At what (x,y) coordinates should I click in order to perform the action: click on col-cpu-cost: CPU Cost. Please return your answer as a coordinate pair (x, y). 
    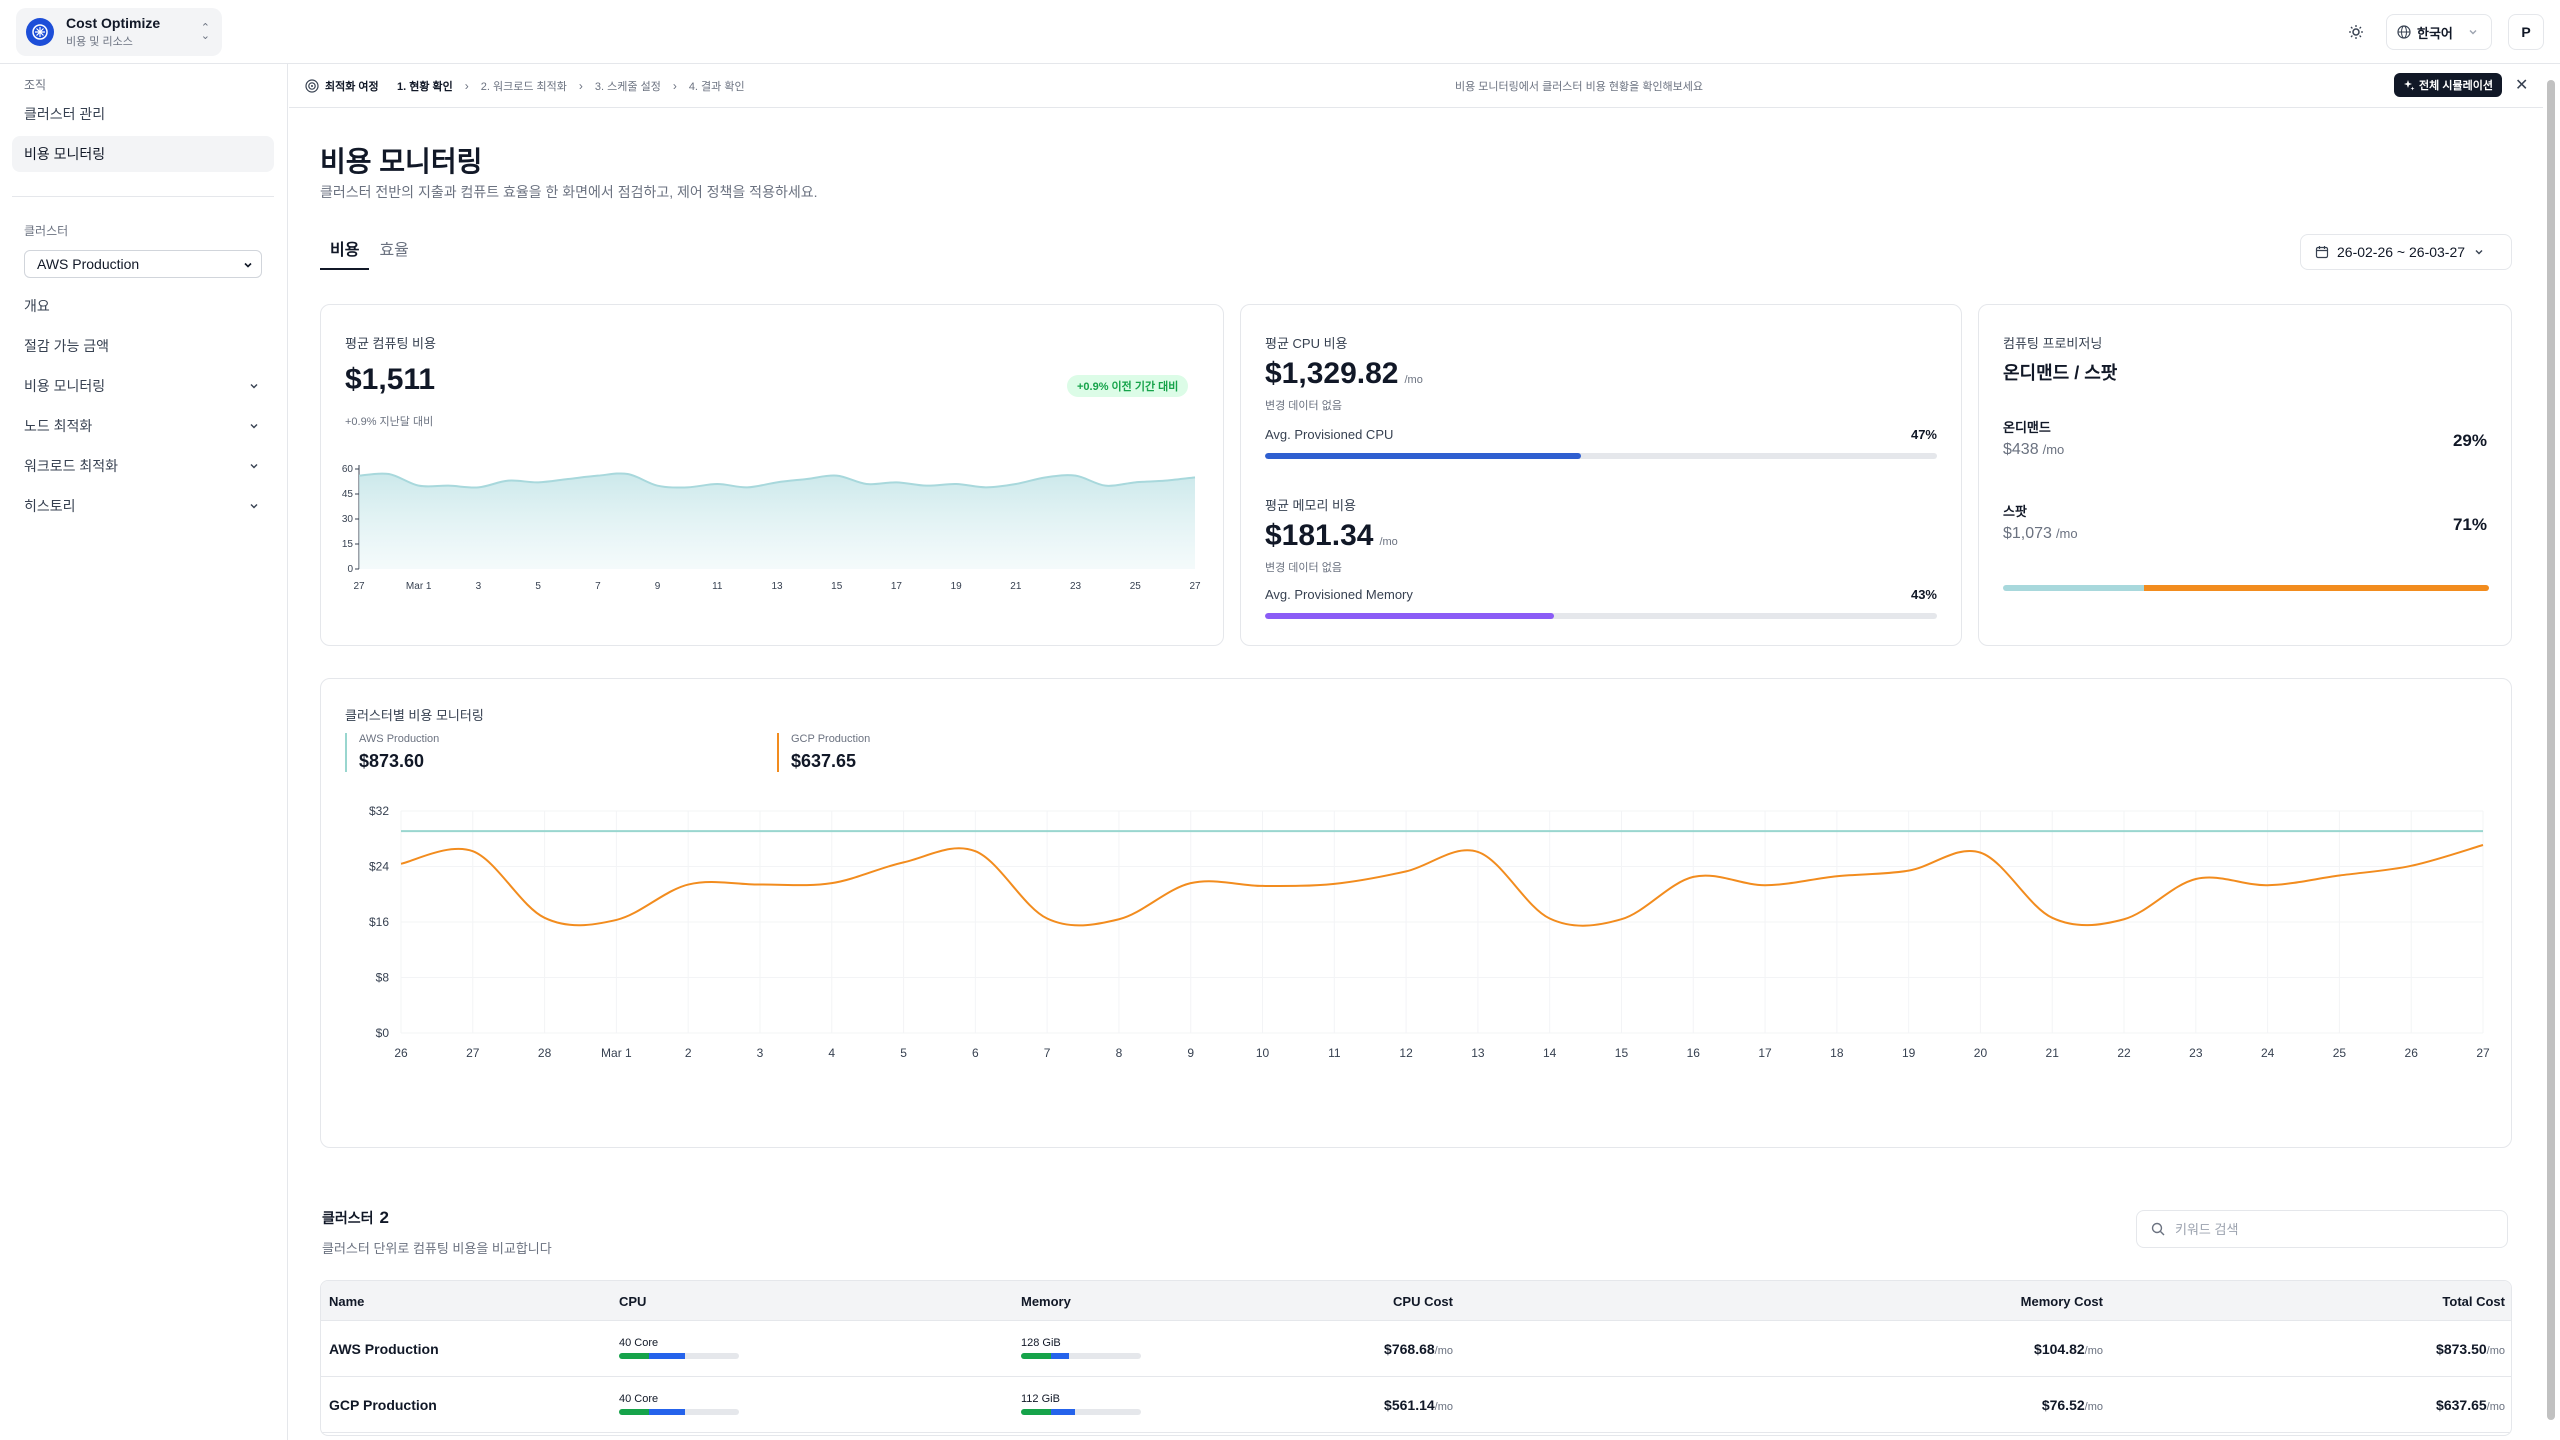
    Looking at the image, I should click on (1423, 1301).